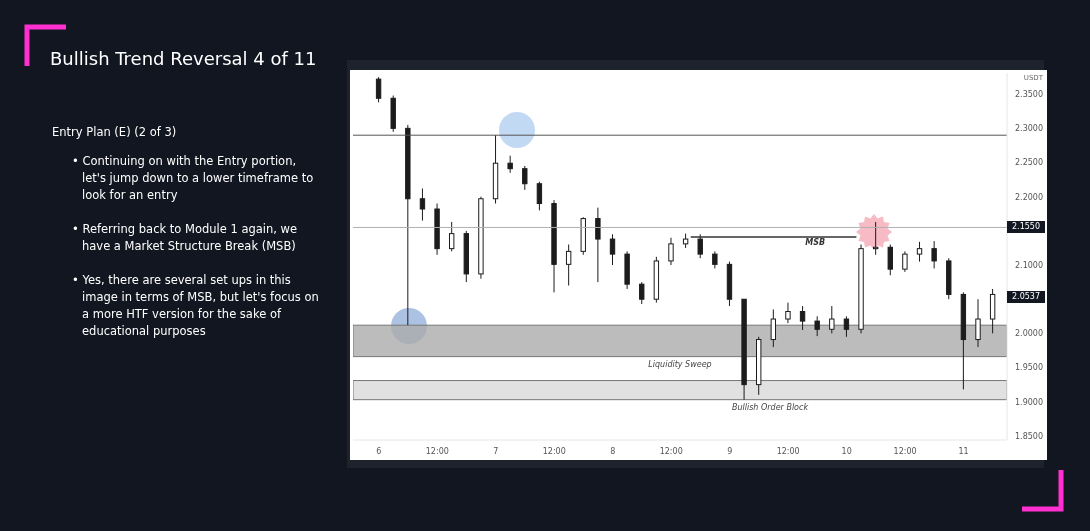 The height and width of the screenshot is (531, 1090). I want to click on band-label: Bullish Order Block, so click(770, 408).